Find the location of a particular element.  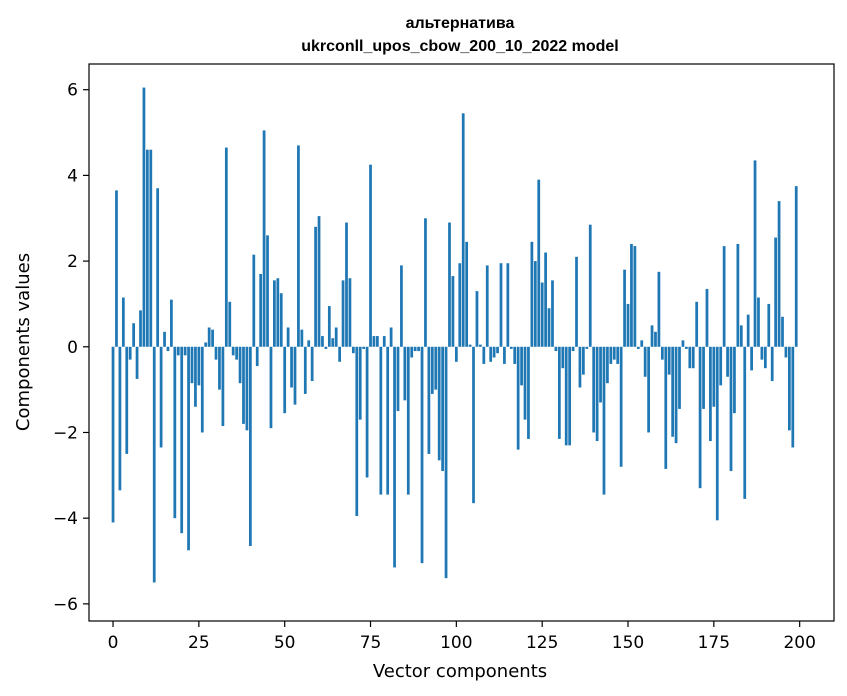

y-axis-ticks: −6 −4 −2 0 2 4 6 is located at coordinates (71, 348).